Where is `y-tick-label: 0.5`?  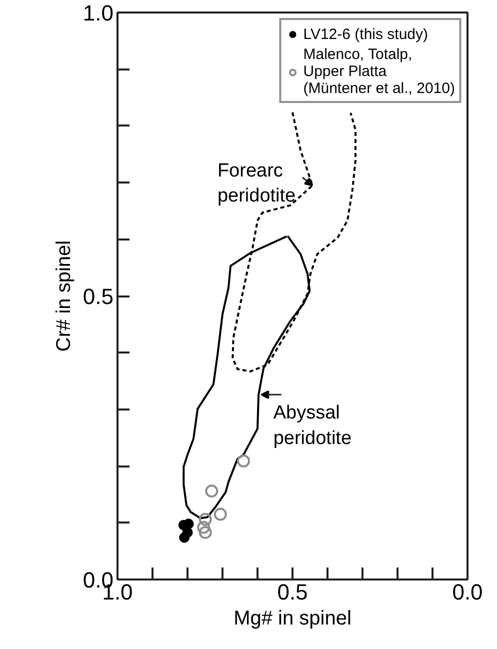
y-tick-label: 0.5 is located at coordinates (98, 296).